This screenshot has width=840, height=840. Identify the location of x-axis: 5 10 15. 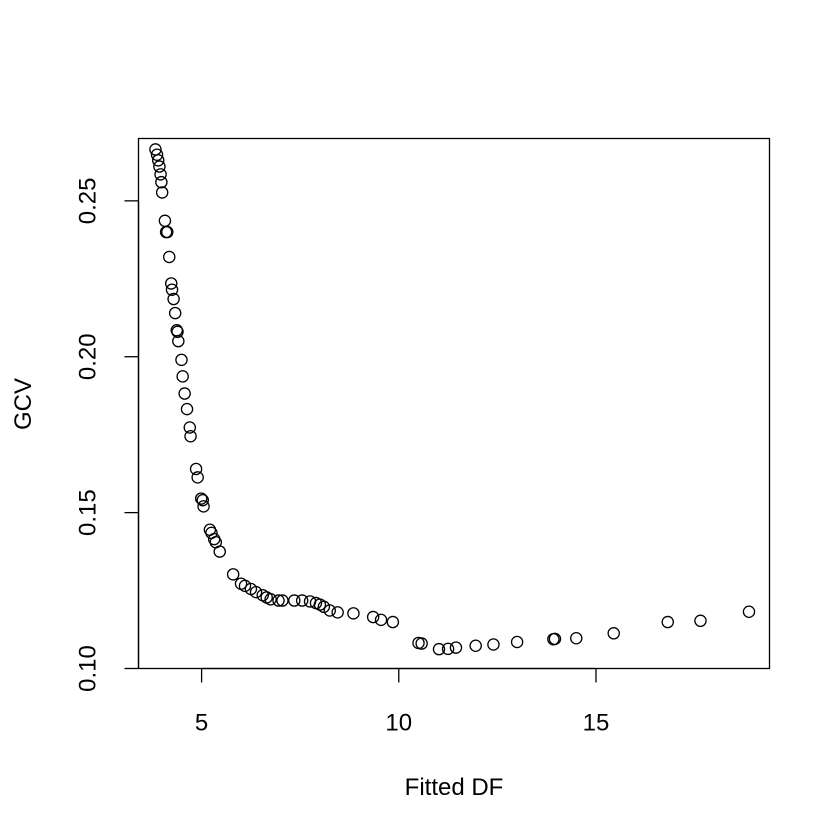
(402, 702).